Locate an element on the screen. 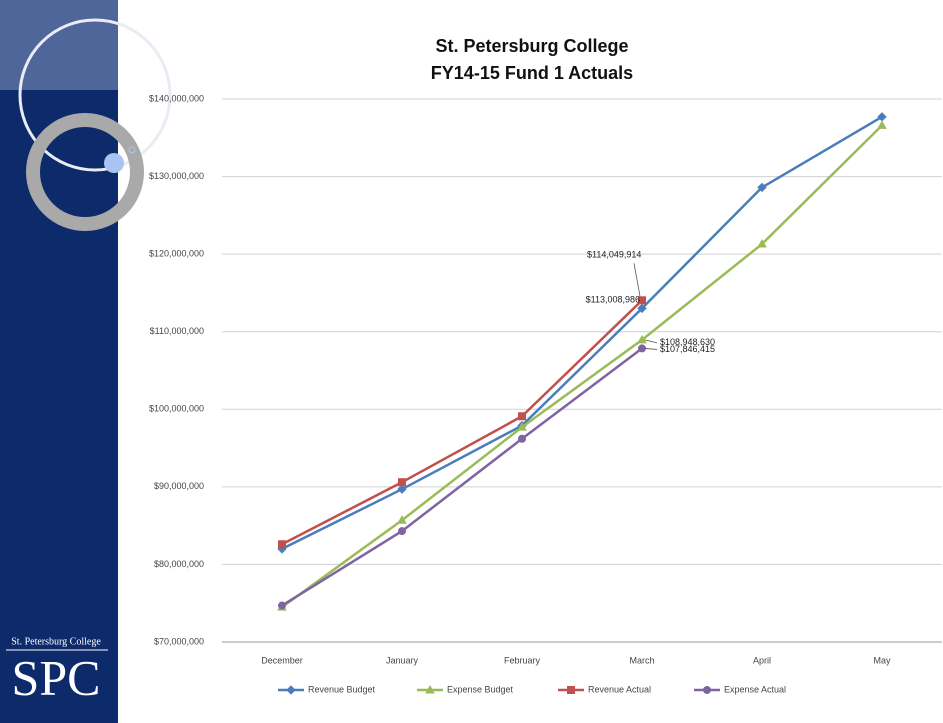 The image size is (943, 723). sidebar is located at coordinates (59, 361).